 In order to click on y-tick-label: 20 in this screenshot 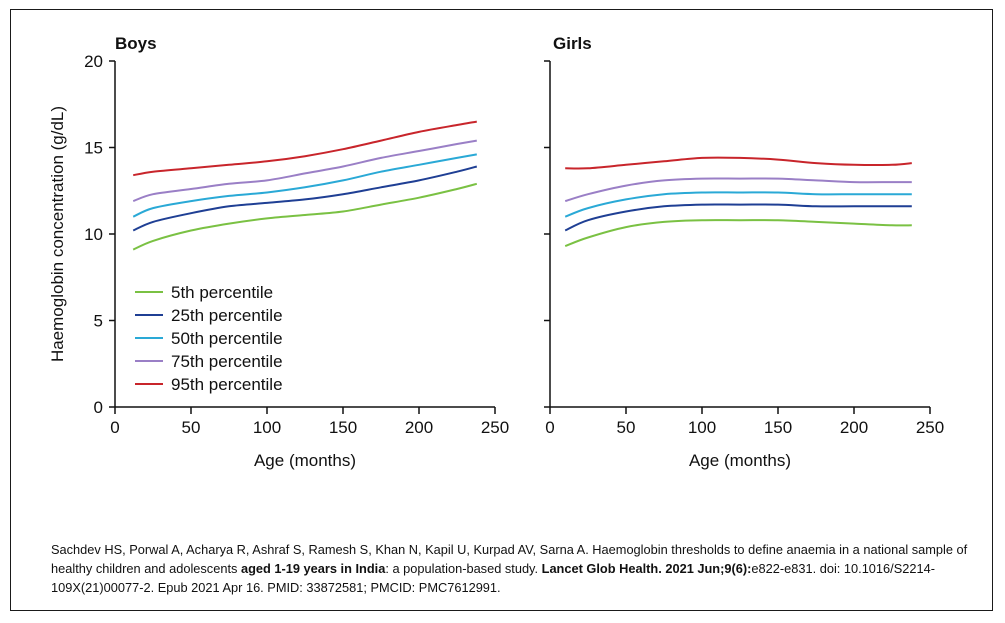, I will do `click(93, 61)`.